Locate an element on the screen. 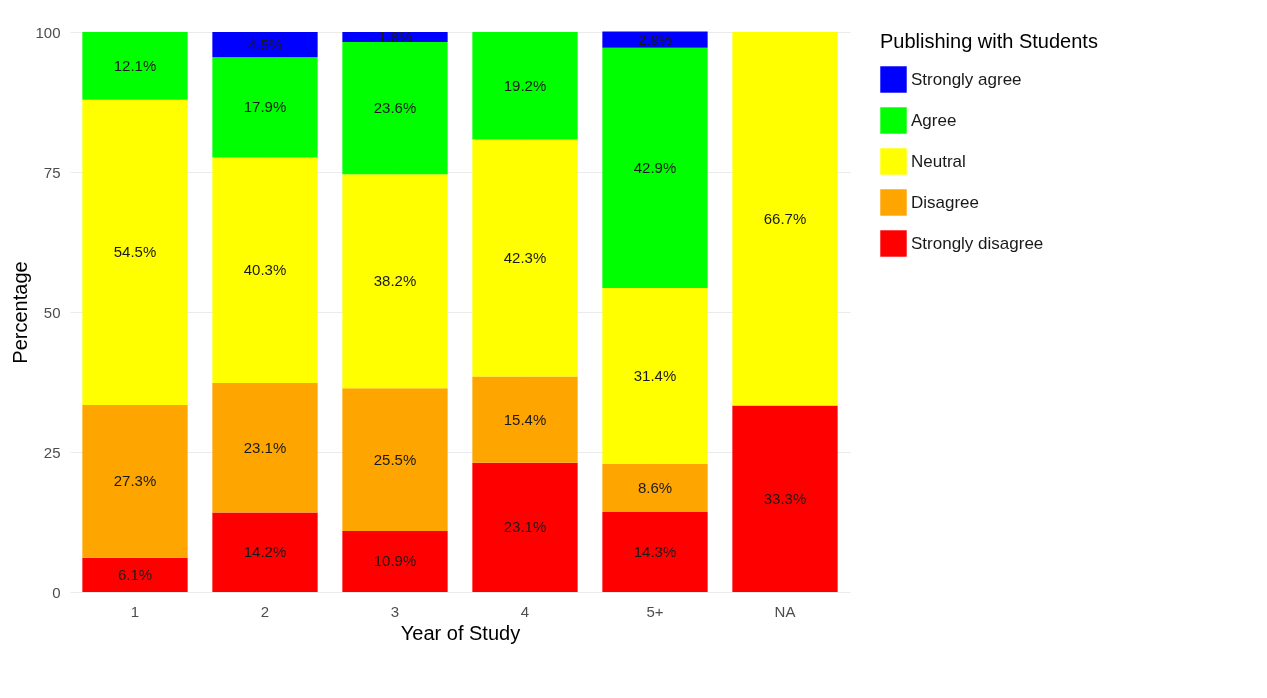 The image size is (1267, 698). data-label: 23.6% is located at coordinates (395, 108).